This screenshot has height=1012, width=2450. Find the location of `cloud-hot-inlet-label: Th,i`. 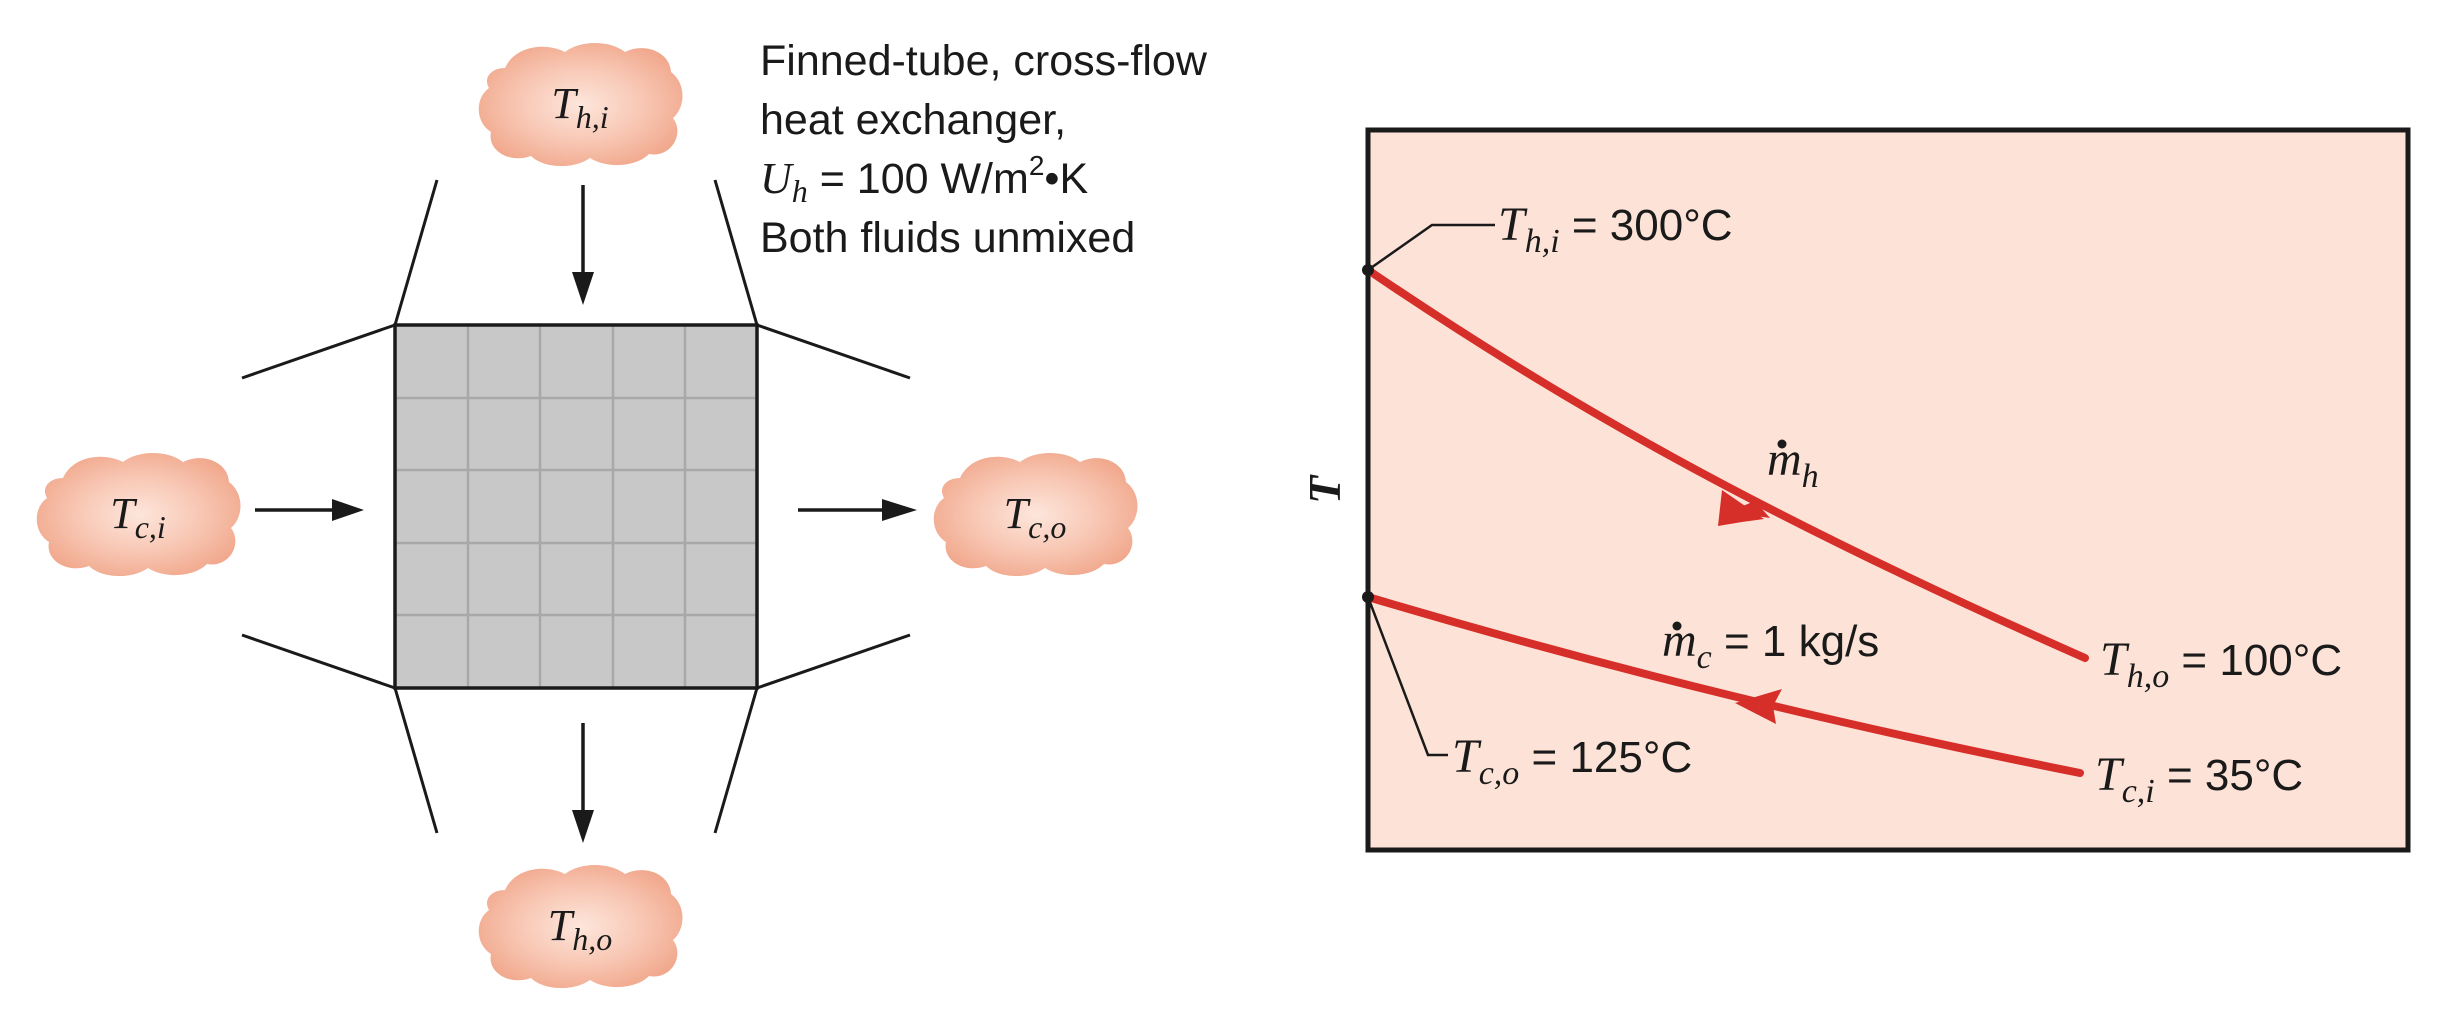

cloud-hot-inlet-label: Th,i is located at coordinates (579, 107).